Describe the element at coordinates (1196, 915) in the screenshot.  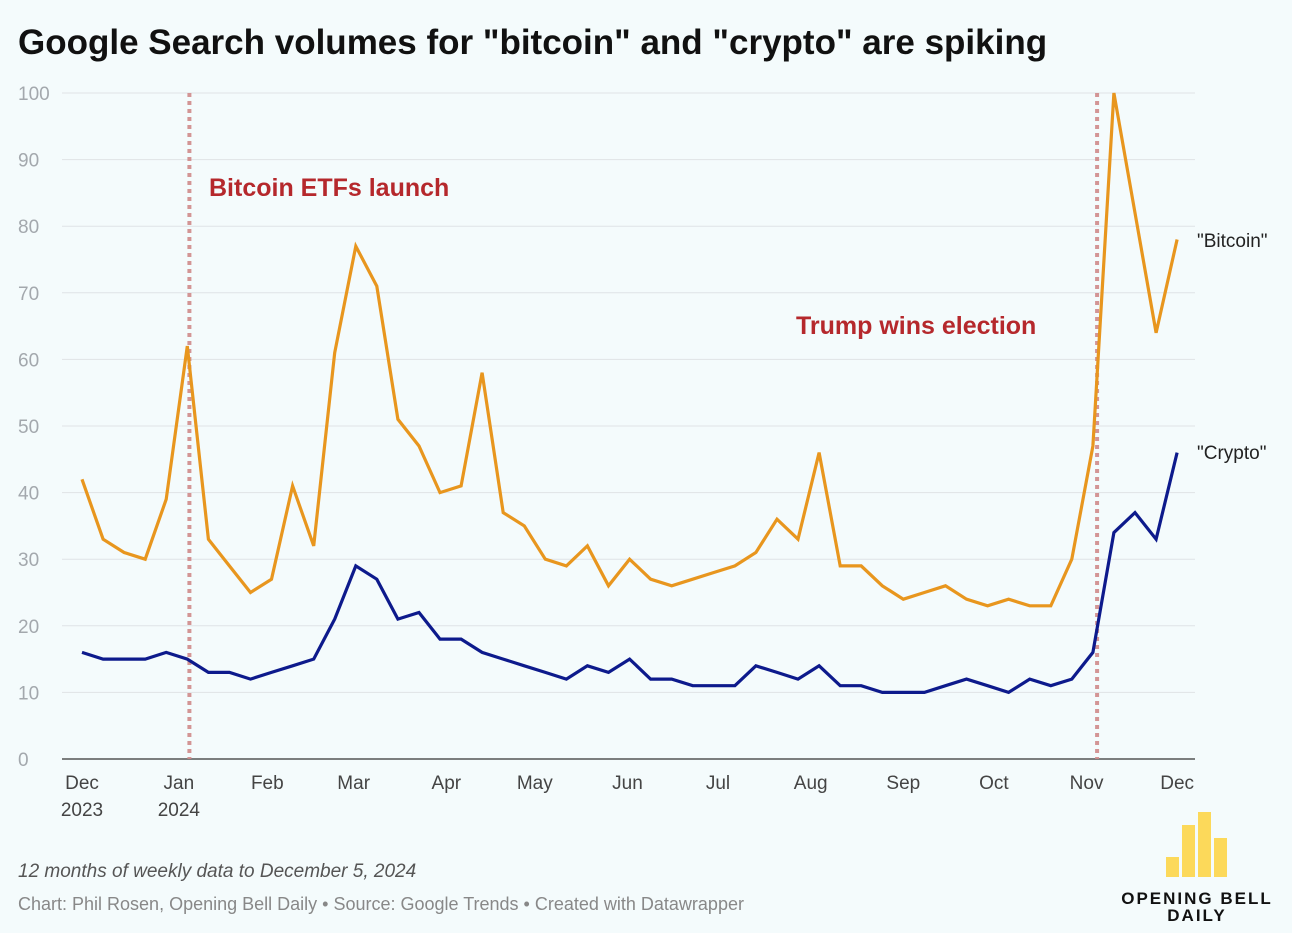
I see `logo-line2: DAILY` at that location.